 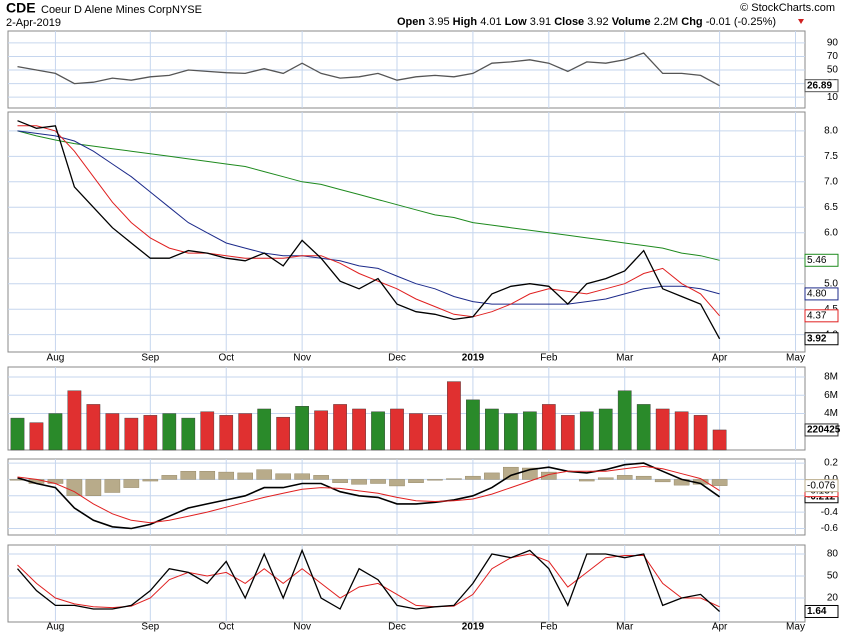 What do you see at coordinates (833, 97) in the screenshot?
I see `y-tick-label: 10` at bounding box center [833, 97].